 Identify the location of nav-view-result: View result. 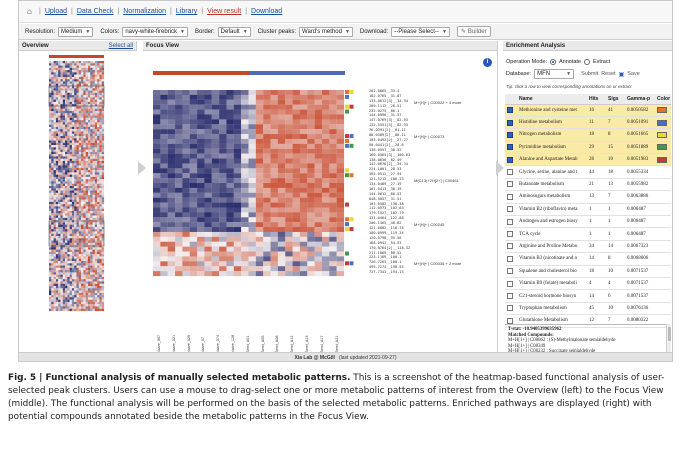
(224, 11).